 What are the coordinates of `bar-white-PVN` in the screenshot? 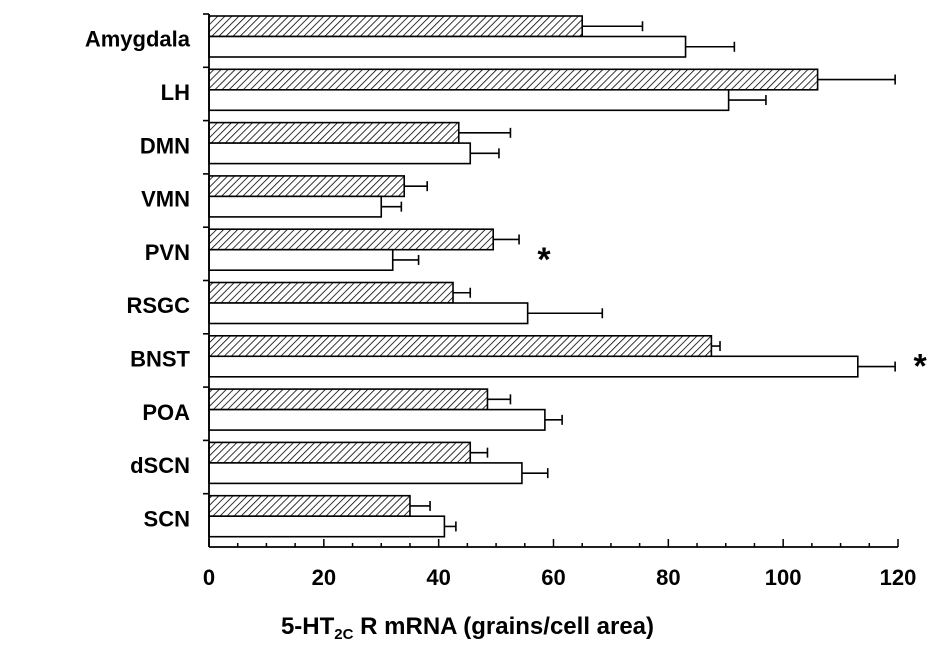 It's located at (301, 259).